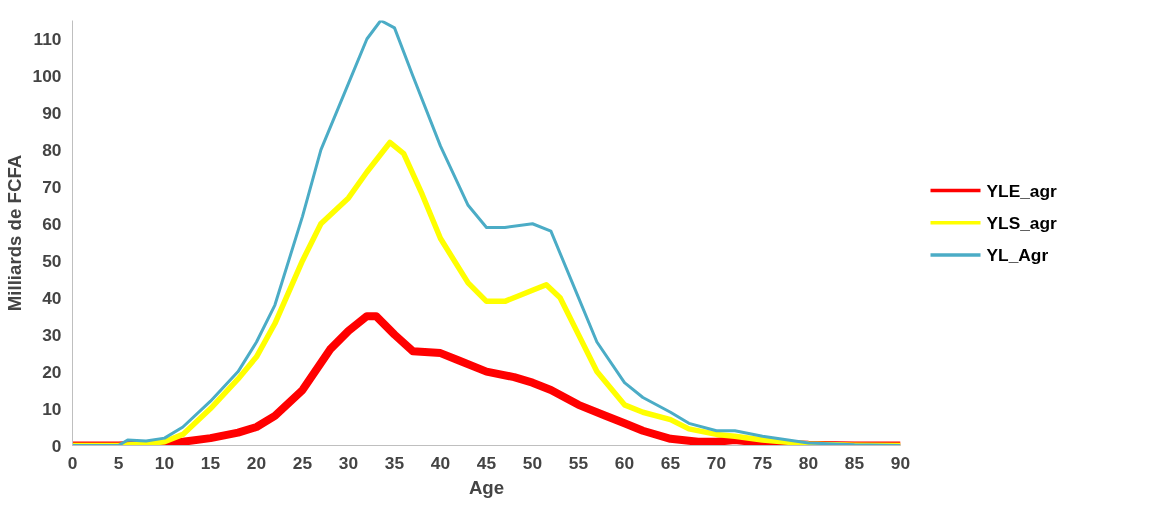 The image size is (1168, 508). I want to click on y-tick-label: 50, so click(52, 260).